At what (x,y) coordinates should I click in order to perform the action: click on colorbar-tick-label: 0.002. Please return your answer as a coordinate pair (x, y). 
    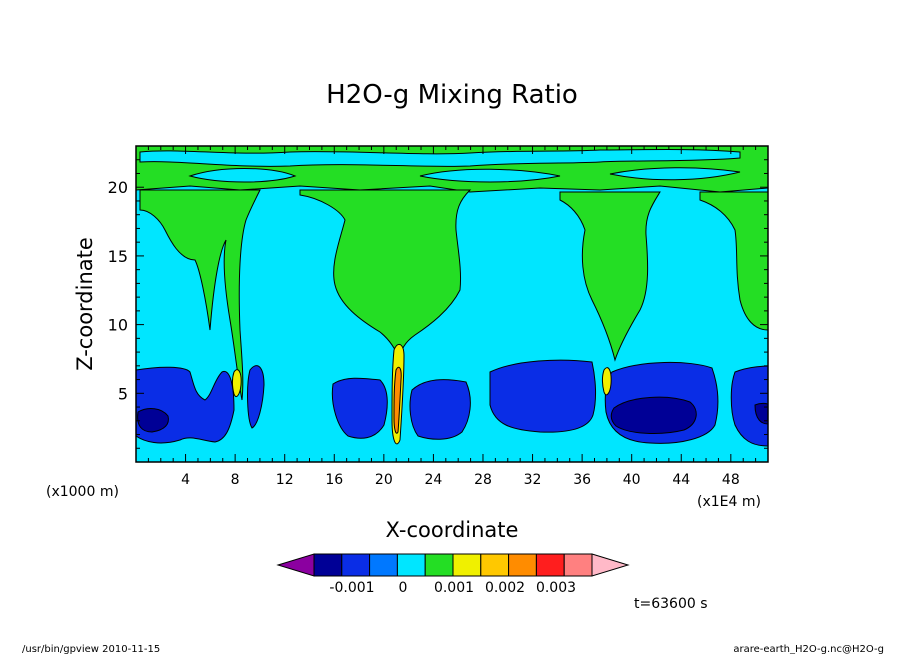
    Looking at the image, I should click on (505, 588).